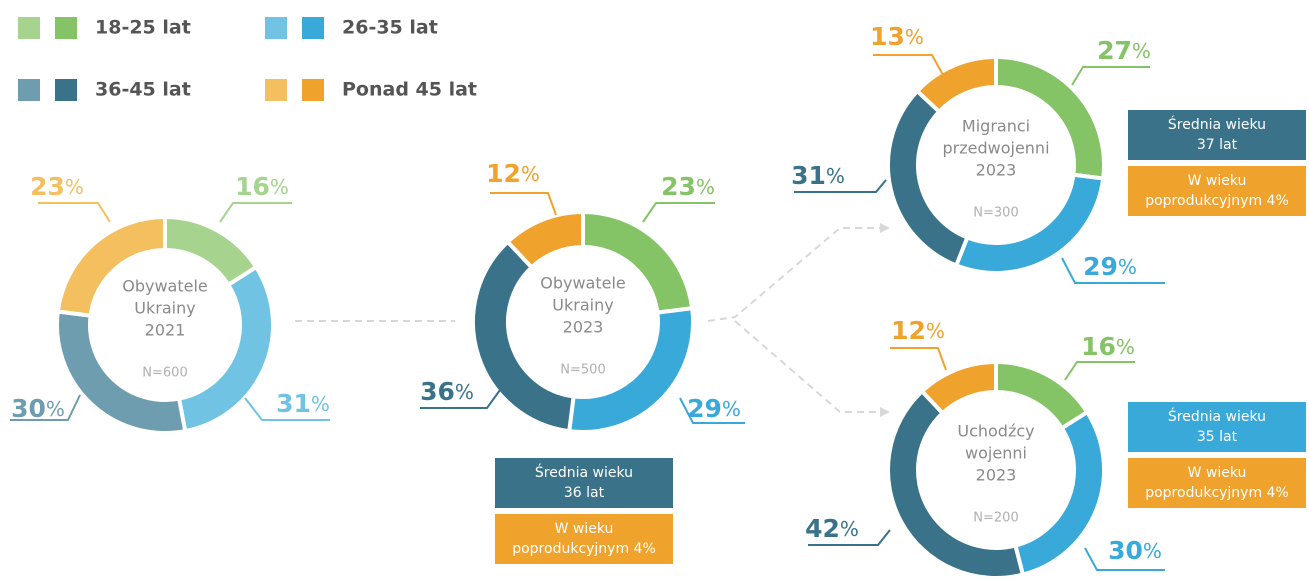 The width and height of the screenshot is (1309, 581). I want to click on center-title: Migranci, so click(996, 126).